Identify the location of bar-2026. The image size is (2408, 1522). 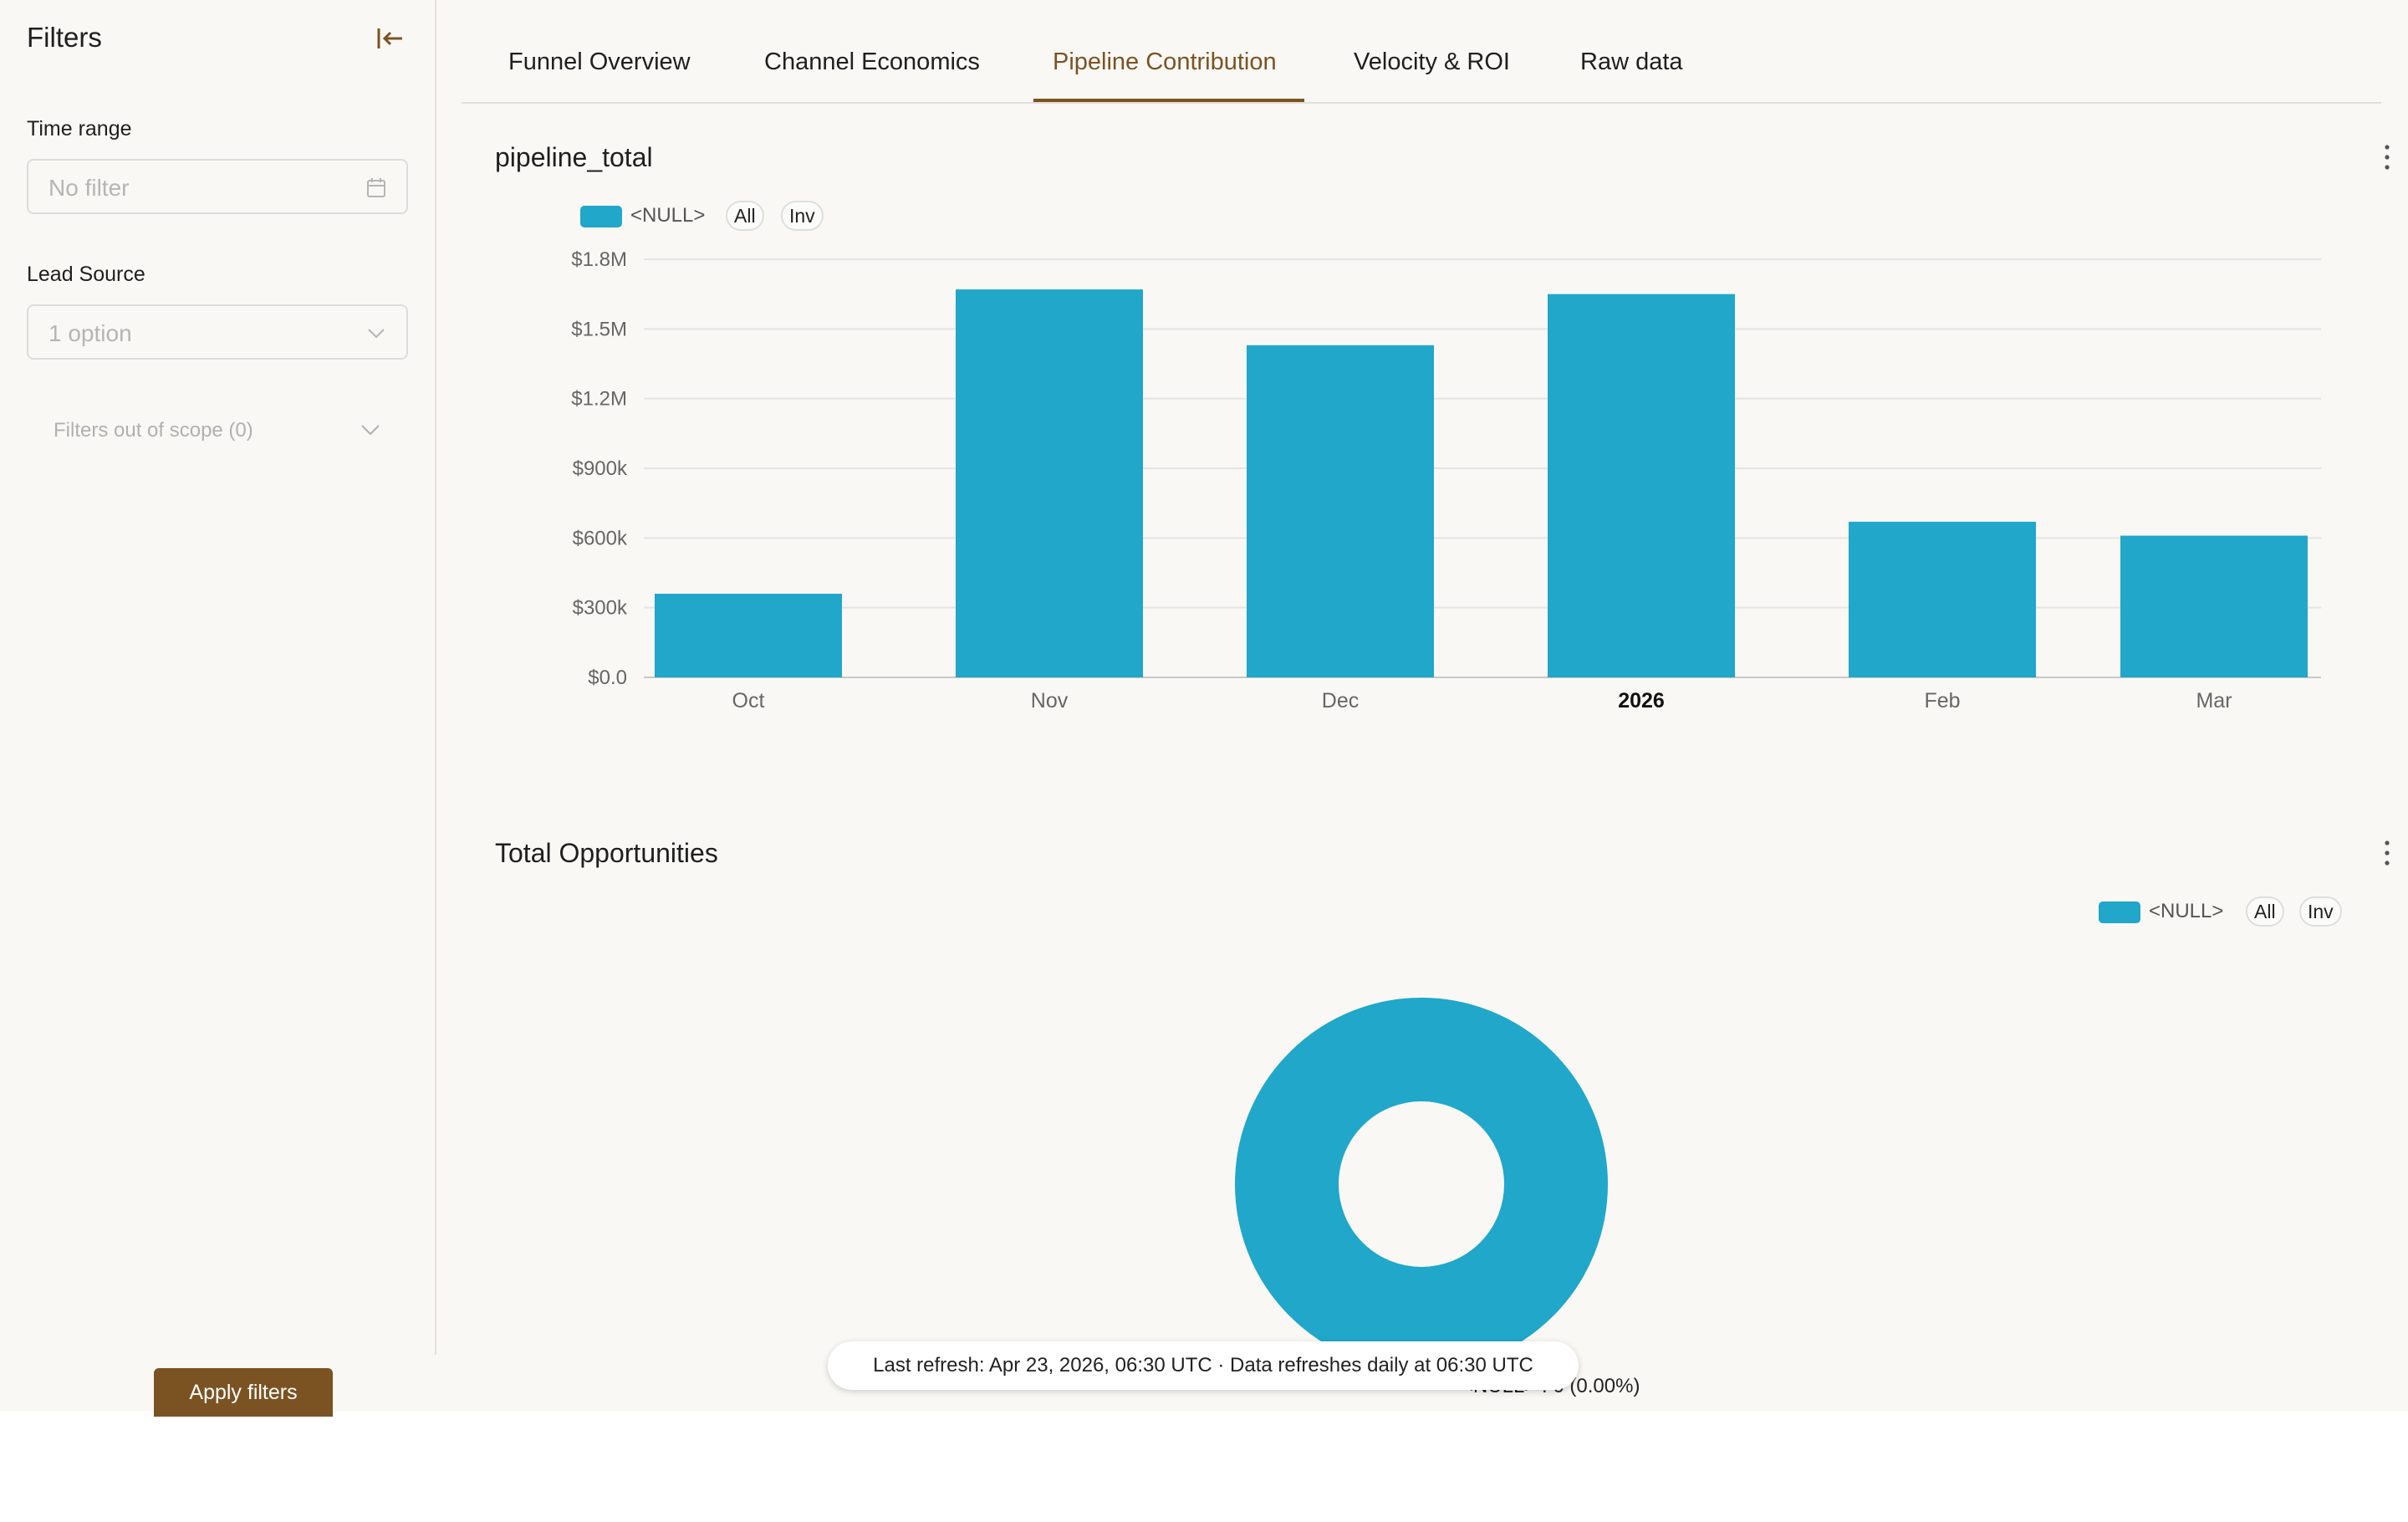
(1642, 486).